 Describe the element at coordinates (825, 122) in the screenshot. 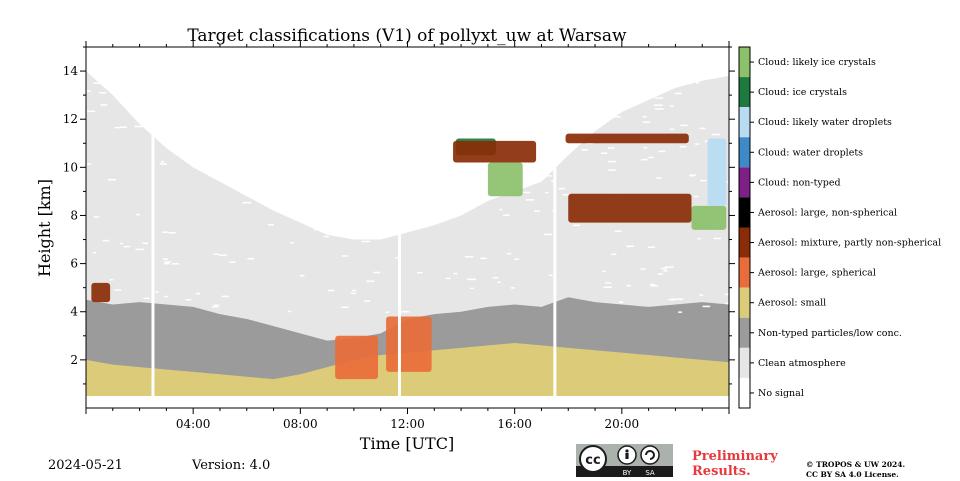

I see `legend-label: Cloud: likely water droplets` at that location.